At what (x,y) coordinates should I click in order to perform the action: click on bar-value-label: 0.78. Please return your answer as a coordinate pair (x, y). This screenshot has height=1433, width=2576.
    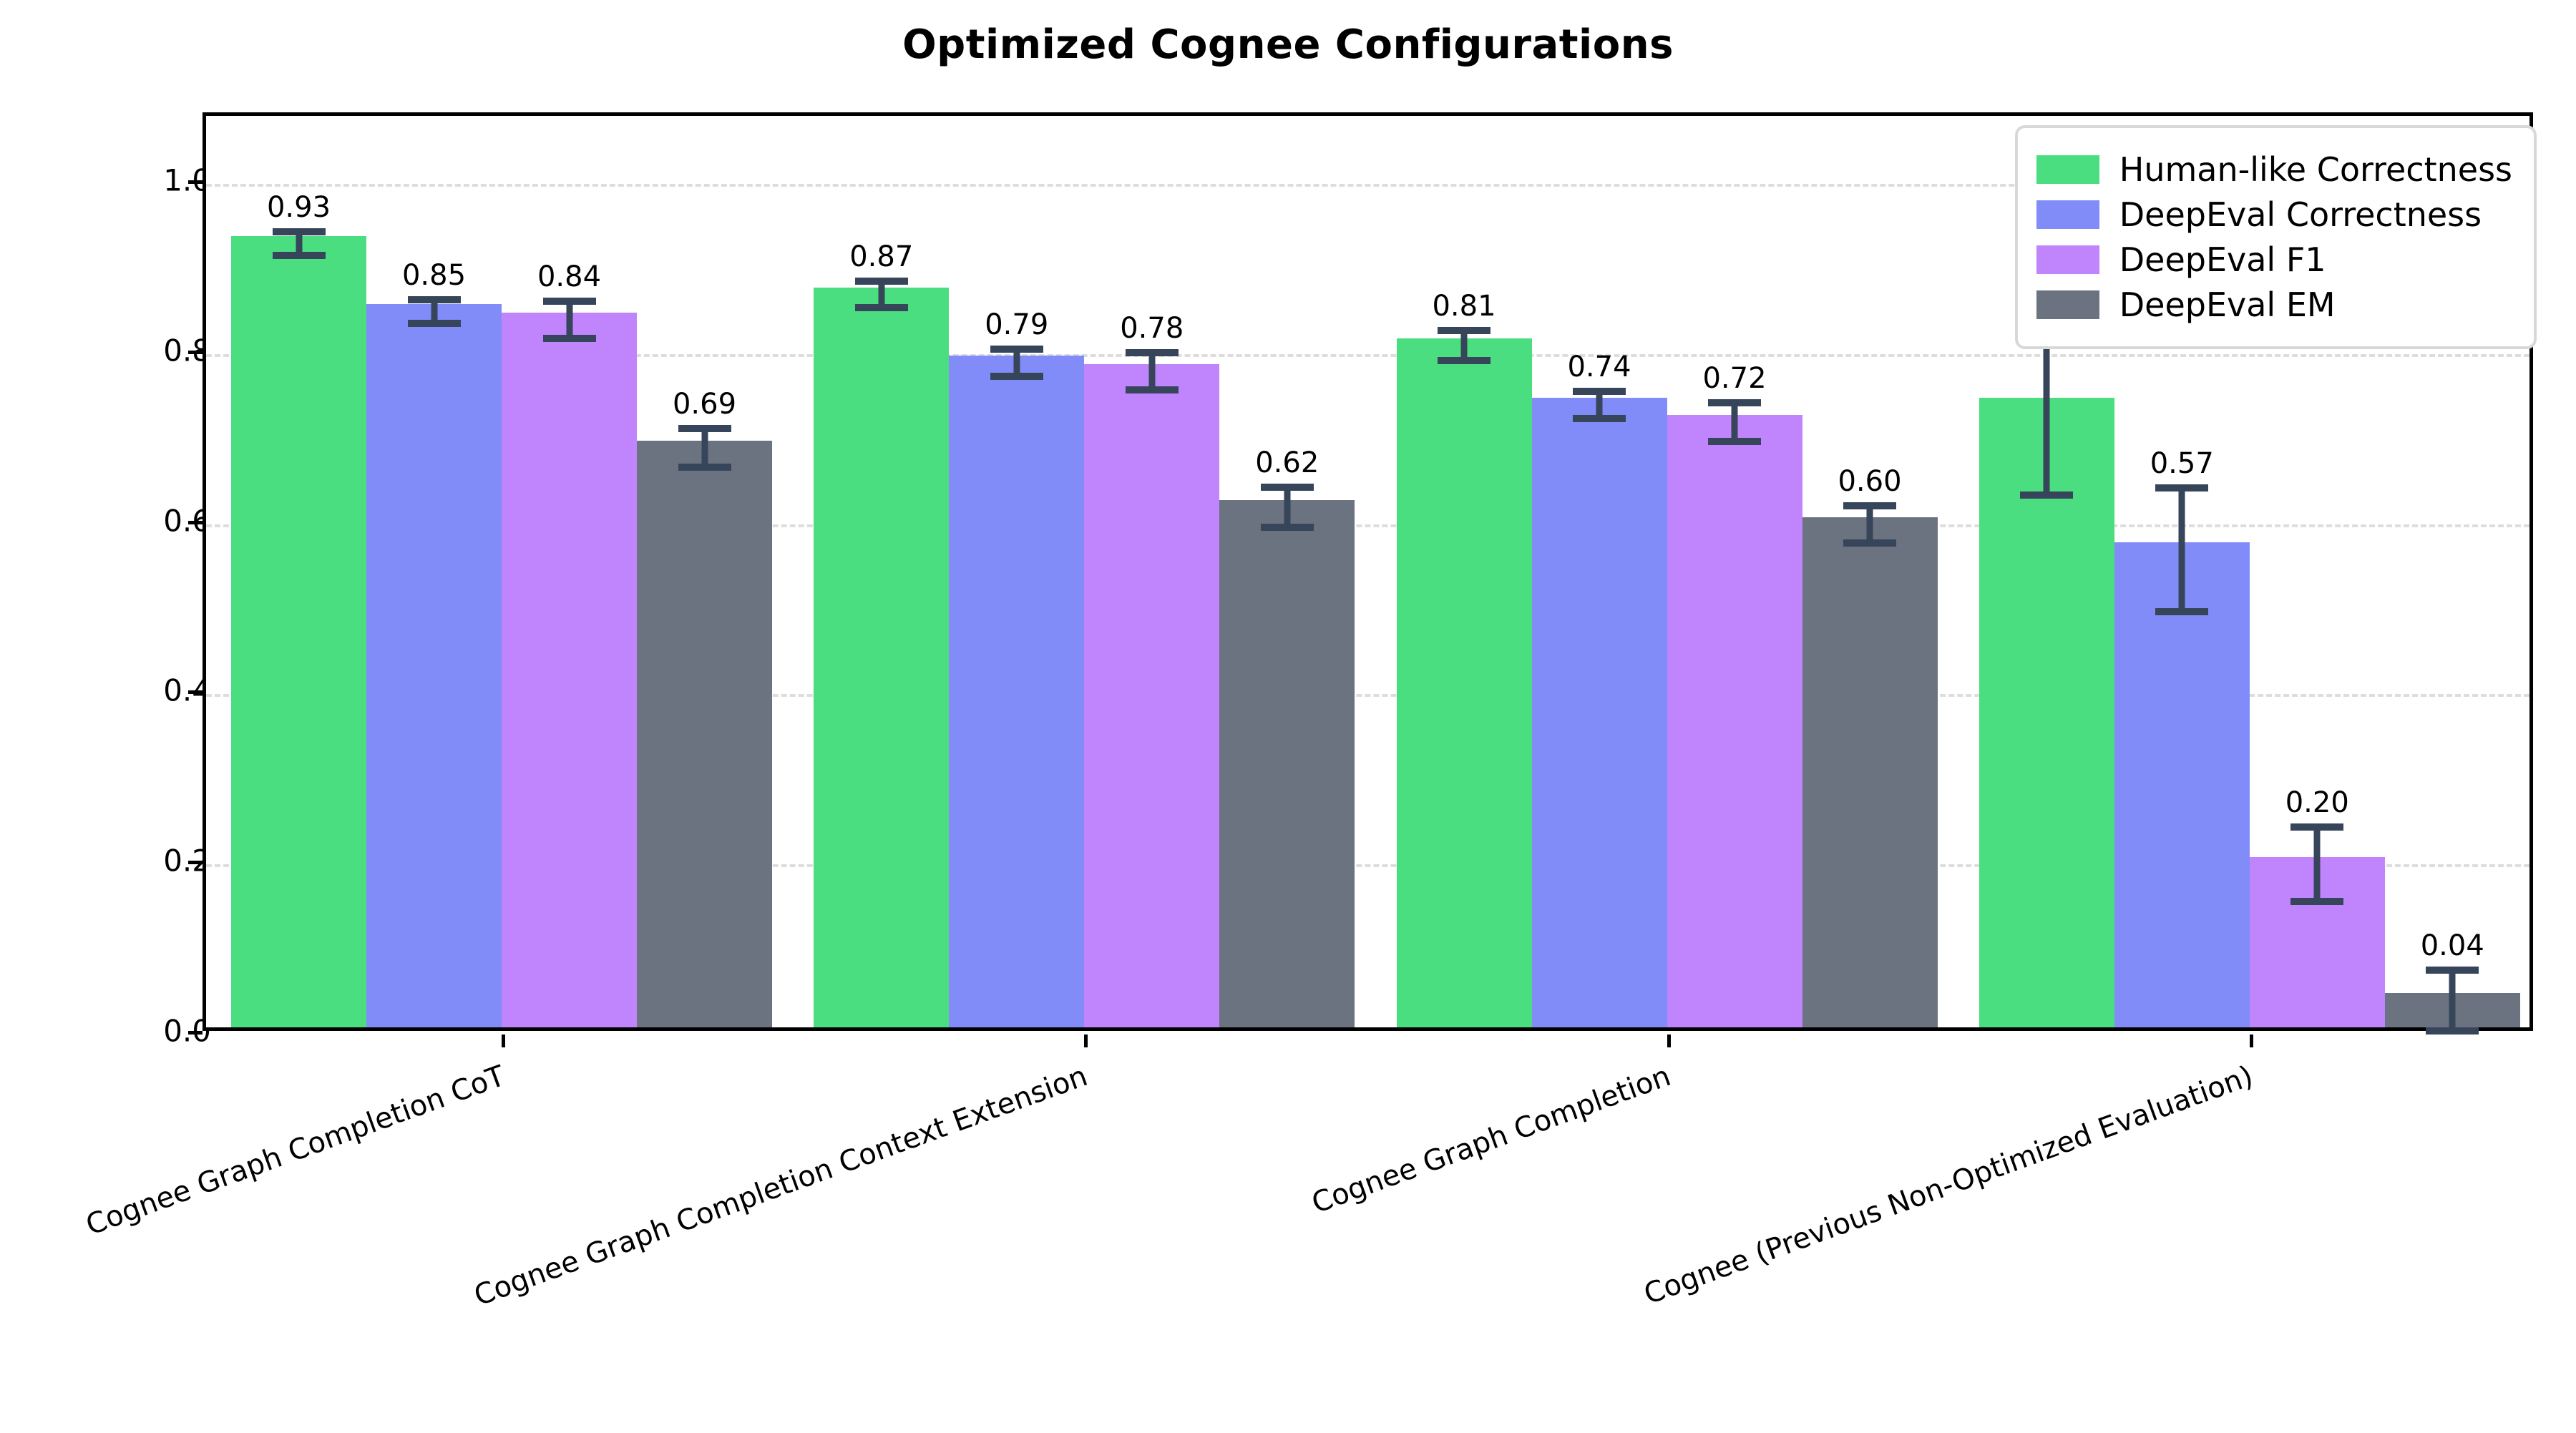
    Looking at the image, I should click on (1152, 328).